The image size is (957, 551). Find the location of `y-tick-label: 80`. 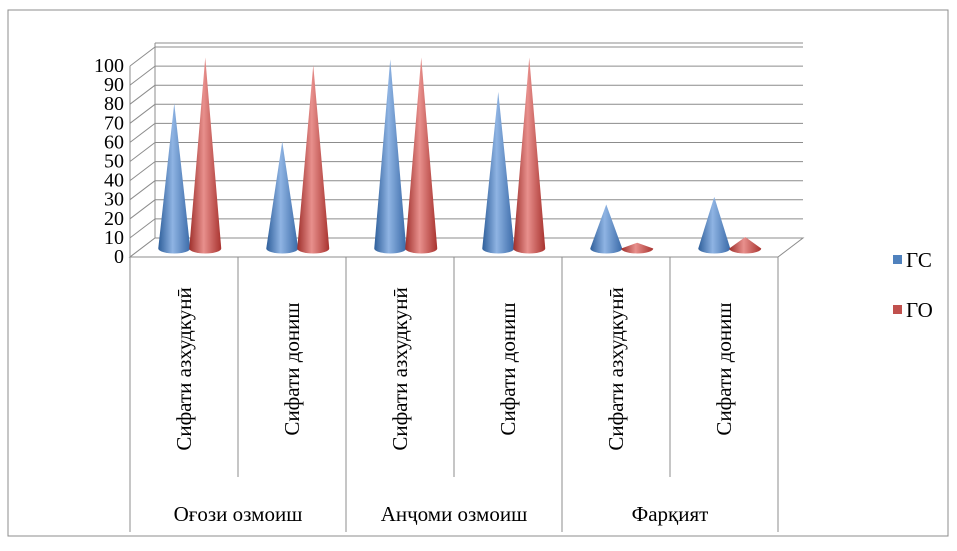

y-tick-label: 80 is located at coordinates (114, 104).